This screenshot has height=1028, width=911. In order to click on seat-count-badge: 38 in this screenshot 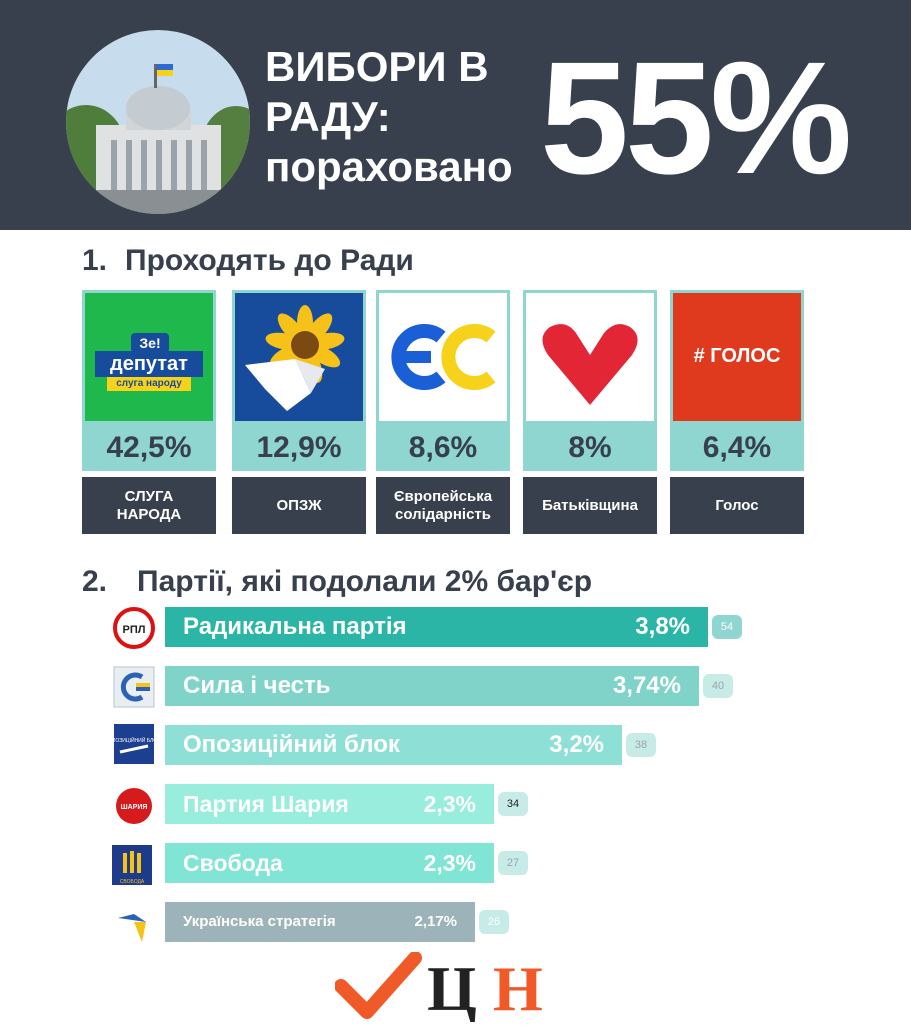, I will do `click(641, 745)`.